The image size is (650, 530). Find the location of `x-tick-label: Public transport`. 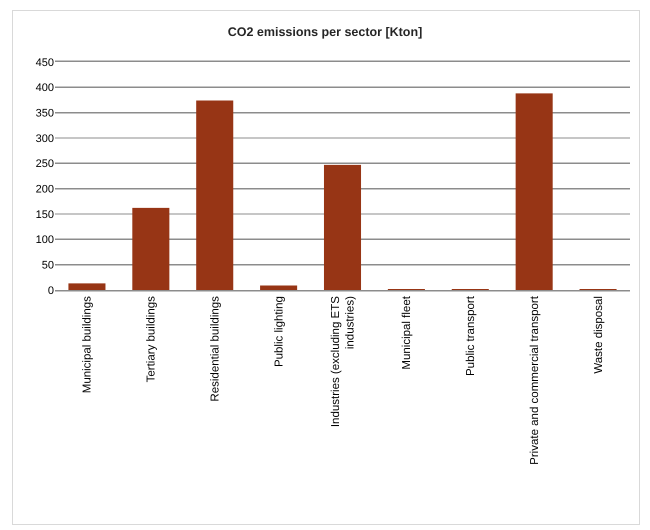

x-tick-label: Public transport is located at coordinates (471, 335).